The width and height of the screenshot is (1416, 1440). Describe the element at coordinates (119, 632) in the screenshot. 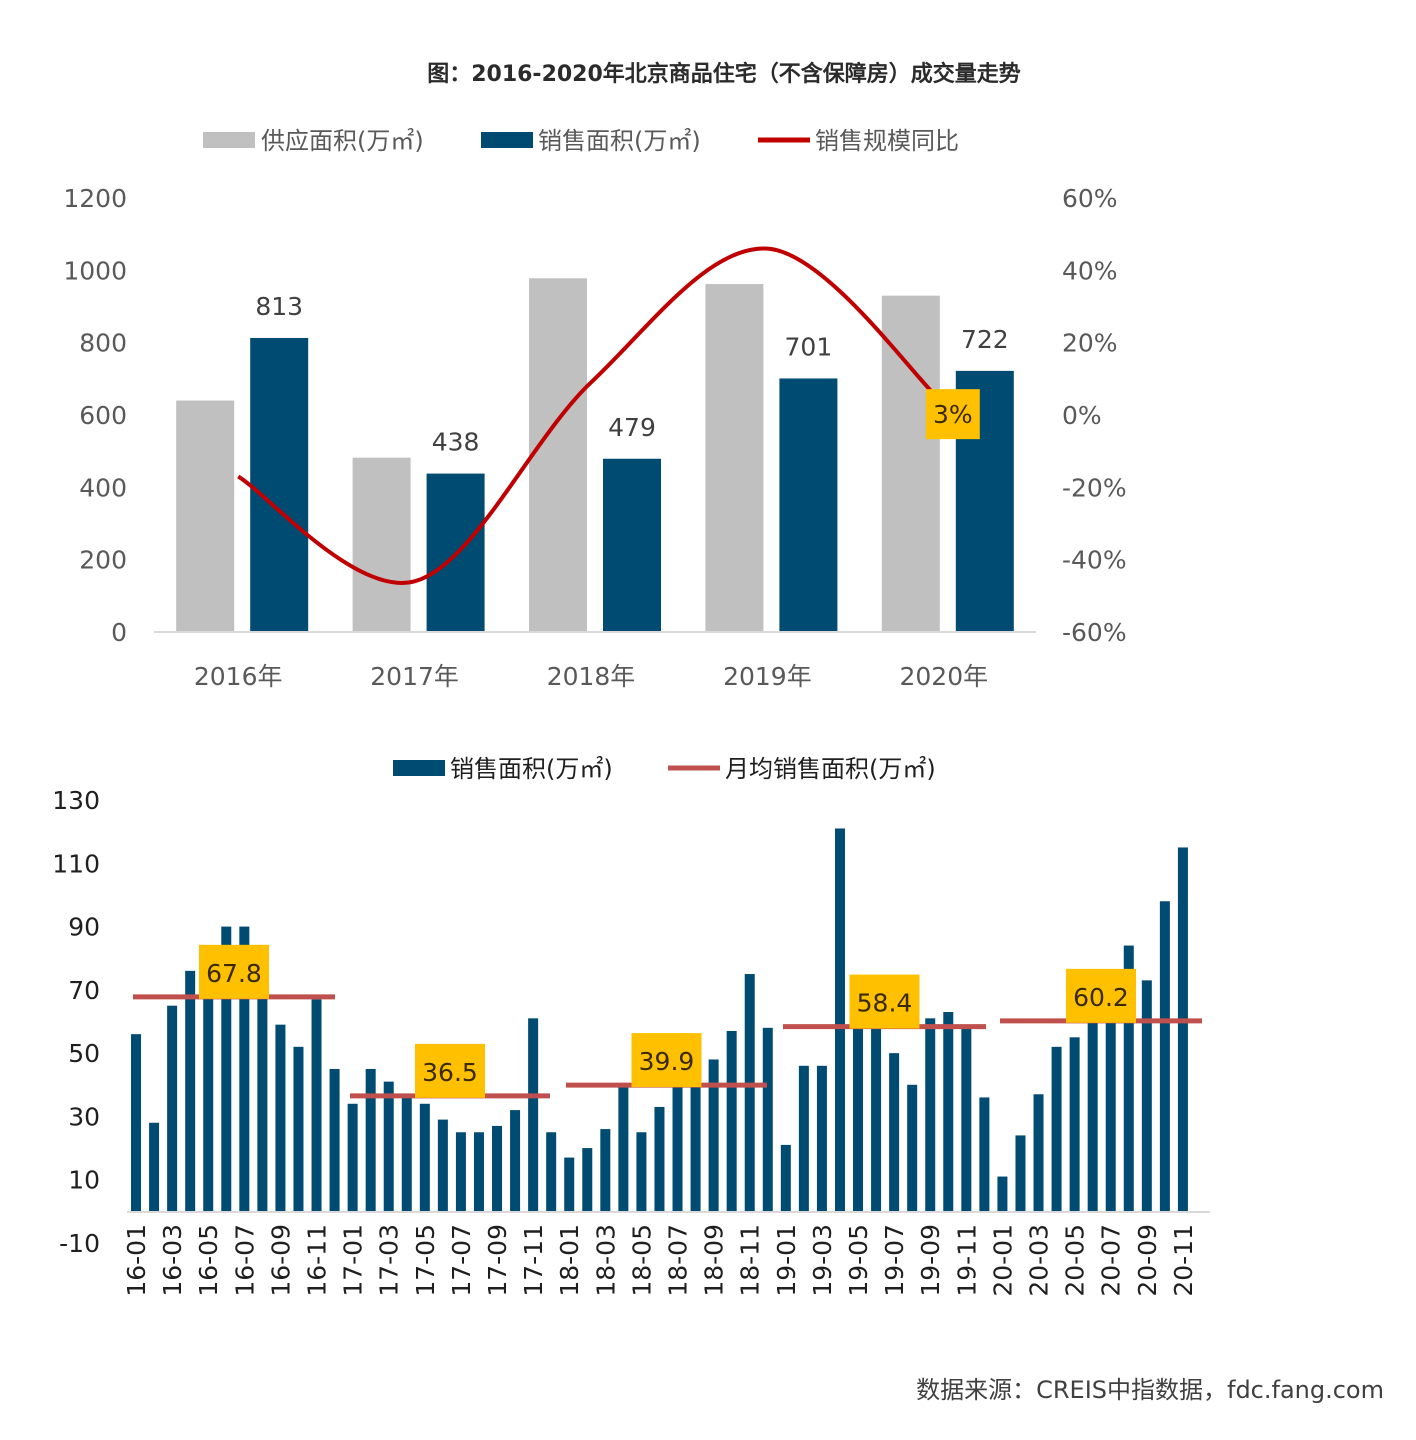

I see `y-tick-label: 0` at that location.